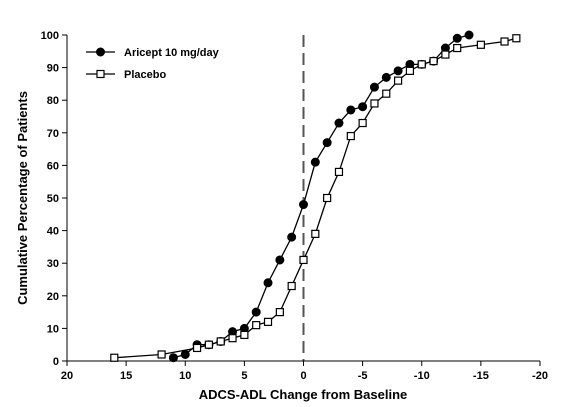 The width and height of the screenshot is (568, 407). What do you see at coordinates (540, 376) in the screenshot?
I see `x-tick-label: -20` at bounding box center [540, 376].